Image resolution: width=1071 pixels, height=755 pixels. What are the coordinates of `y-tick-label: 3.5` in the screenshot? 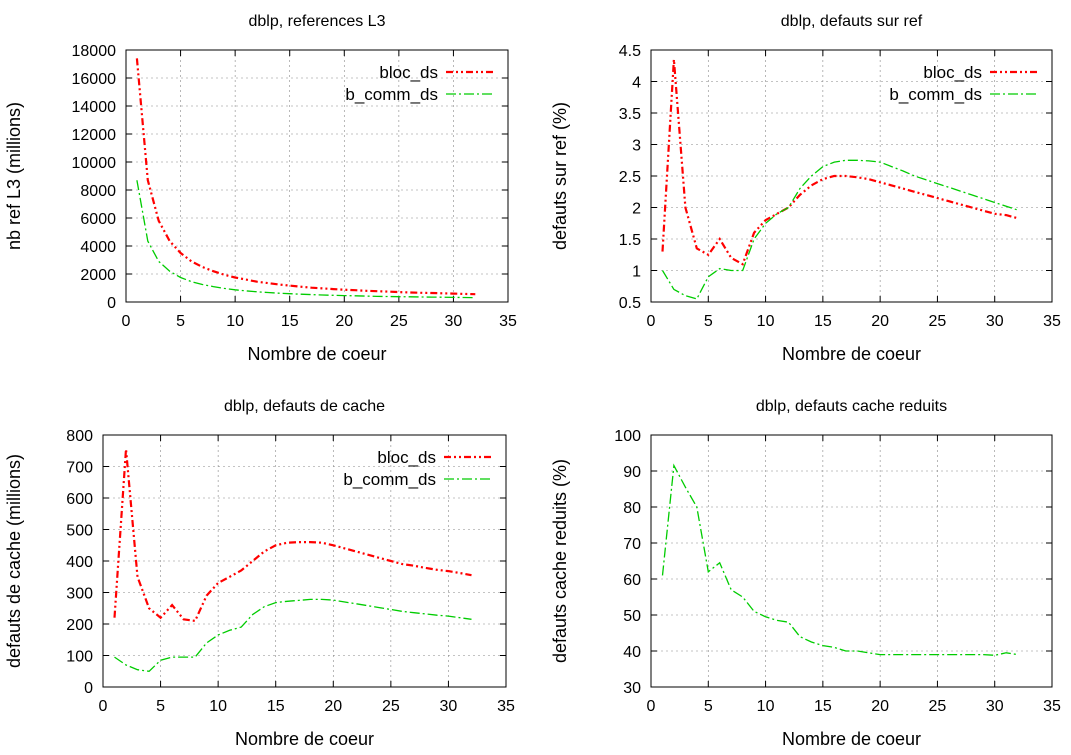 It's located at (630, 114).